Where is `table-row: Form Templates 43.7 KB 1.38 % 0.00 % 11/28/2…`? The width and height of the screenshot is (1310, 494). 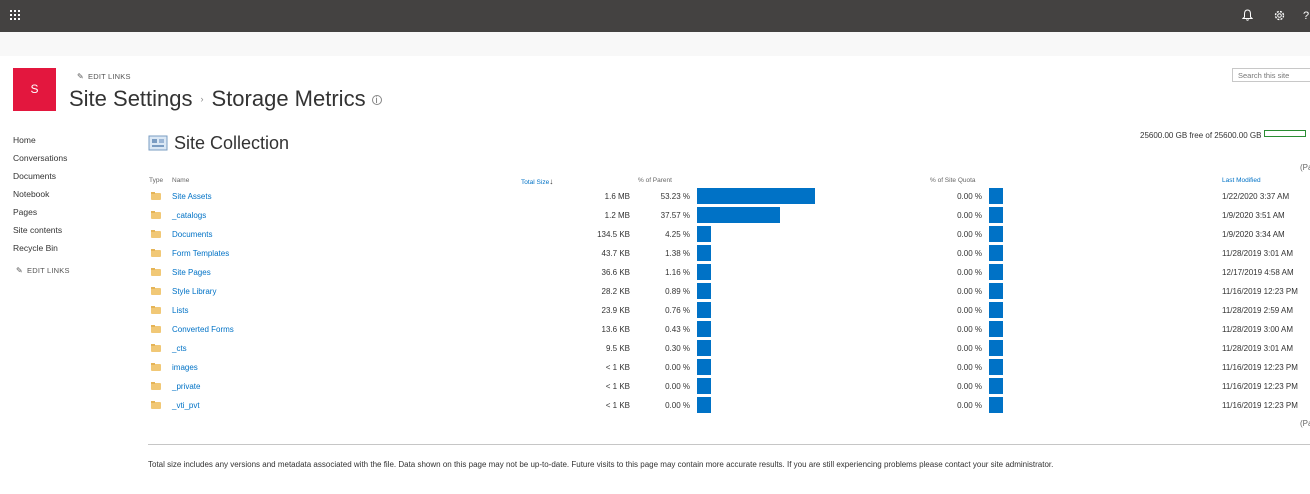 table-row: Form Templates 43.7 KB 1.38 % 0.00 % 11/28/2… is located at coordinates (655, 253).